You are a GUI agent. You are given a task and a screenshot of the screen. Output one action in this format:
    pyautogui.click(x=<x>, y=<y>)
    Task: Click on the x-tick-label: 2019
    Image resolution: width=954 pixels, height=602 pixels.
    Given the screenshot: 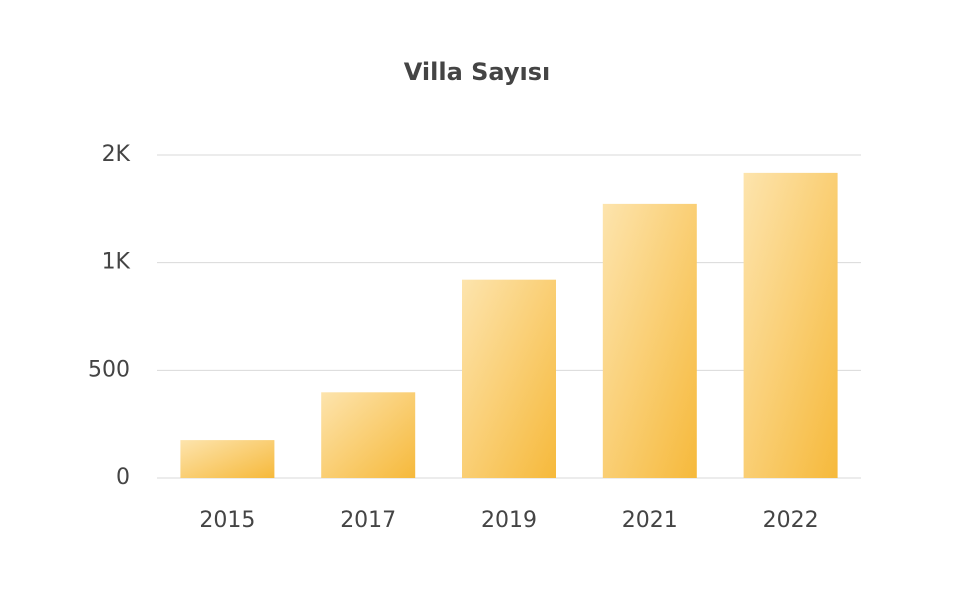 What is the action you would take?
    pyautogui.click(x=509, y=520)
    